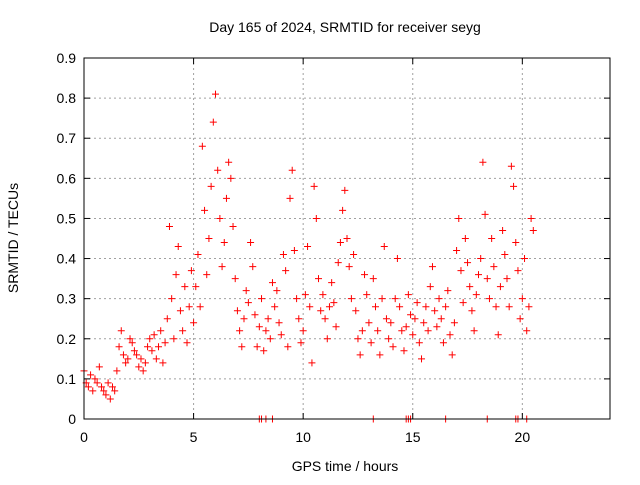  I want to click on y-tick-label: 0, so click(72, 419).